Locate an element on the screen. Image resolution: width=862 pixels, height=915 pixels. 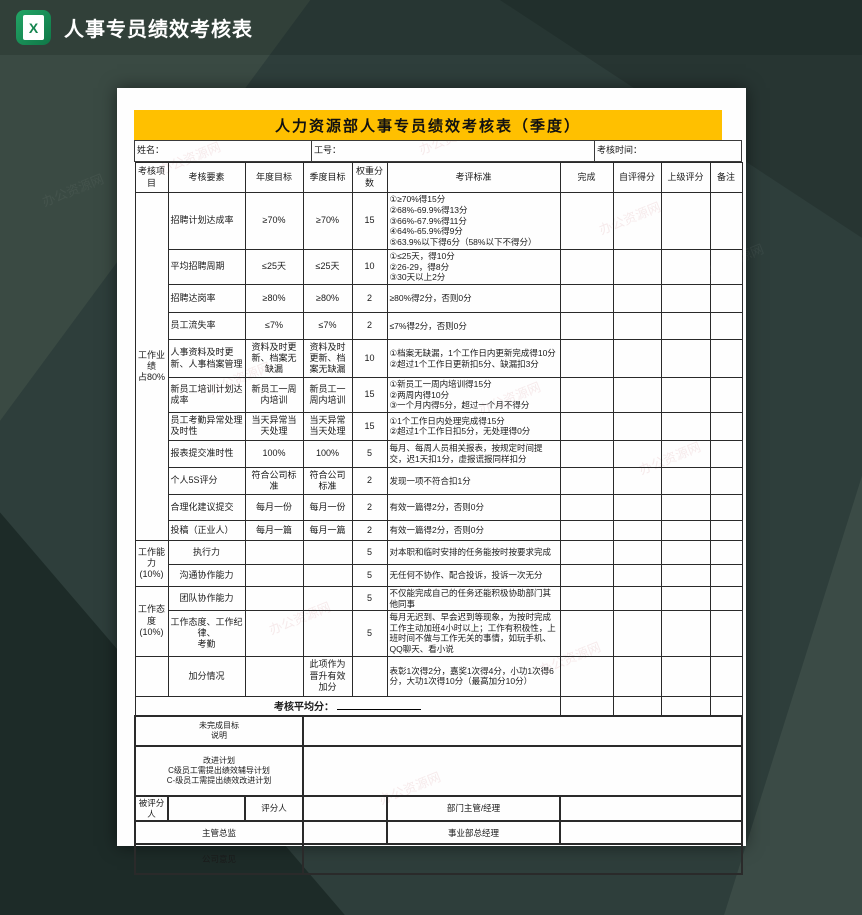
quarter-target-cell: 当天异常当天处理 is located at coordinates (327, 426).